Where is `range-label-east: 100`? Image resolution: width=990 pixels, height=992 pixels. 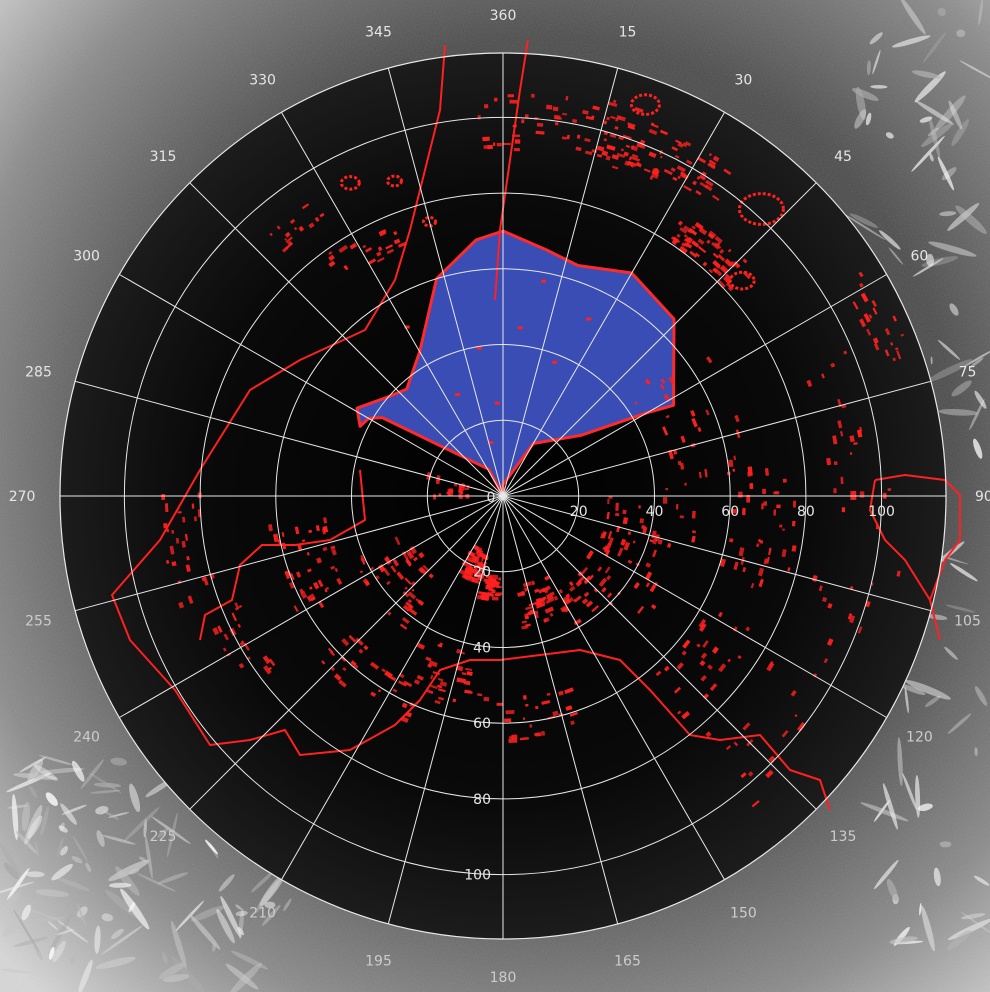 range-label-east: 100 is located at coordinates (881, 512).